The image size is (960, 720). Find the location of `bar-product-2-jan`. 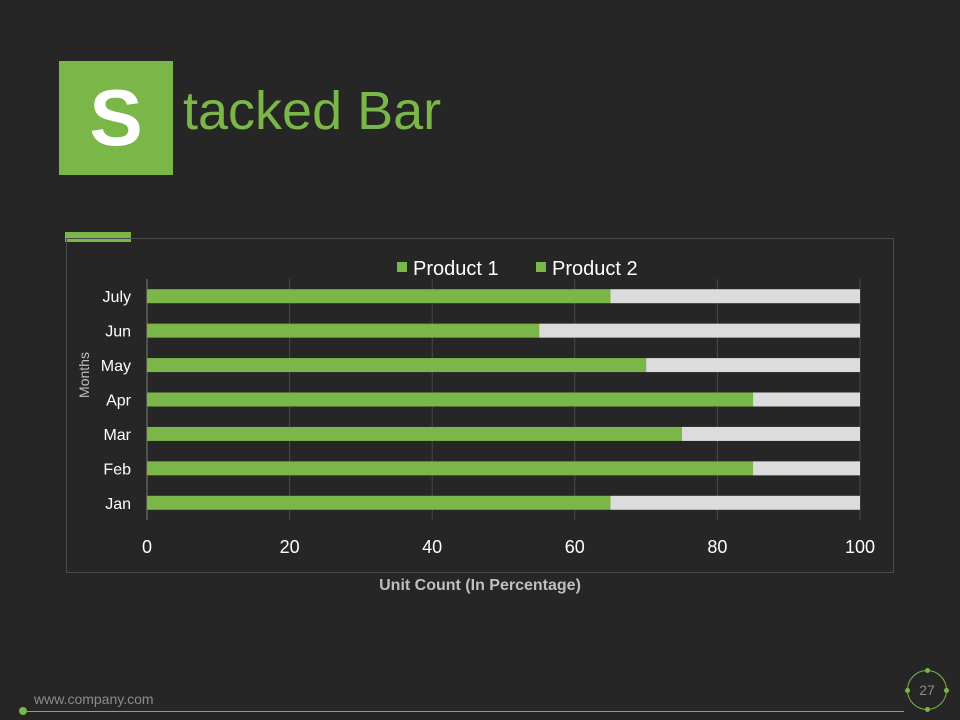

bar-product-2-jan is located at coordinates (735, 502).